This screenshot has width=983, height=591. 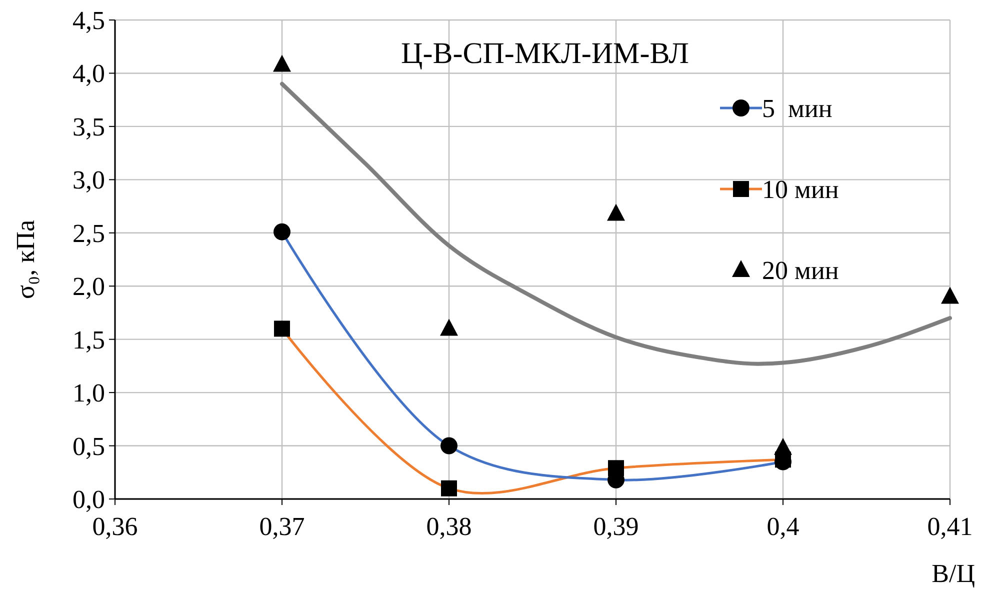 I want to click on y-axis-title: σ₀, кПа, so click(x=25, y=260).